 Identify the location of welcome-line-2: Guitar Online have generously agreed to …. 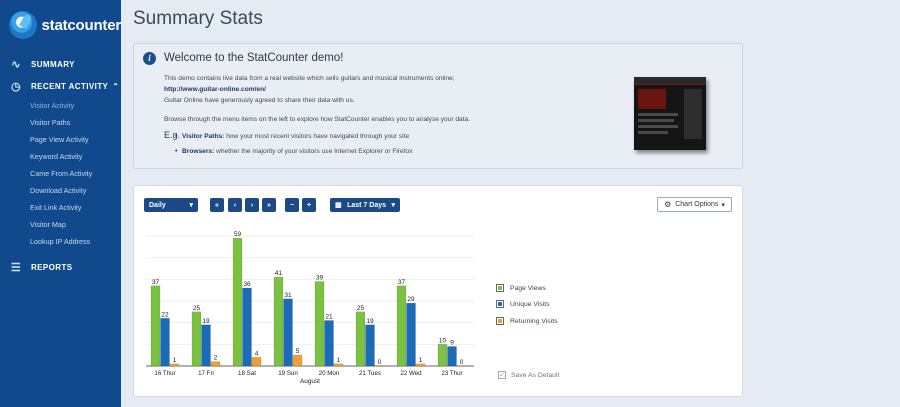
(259, 100).